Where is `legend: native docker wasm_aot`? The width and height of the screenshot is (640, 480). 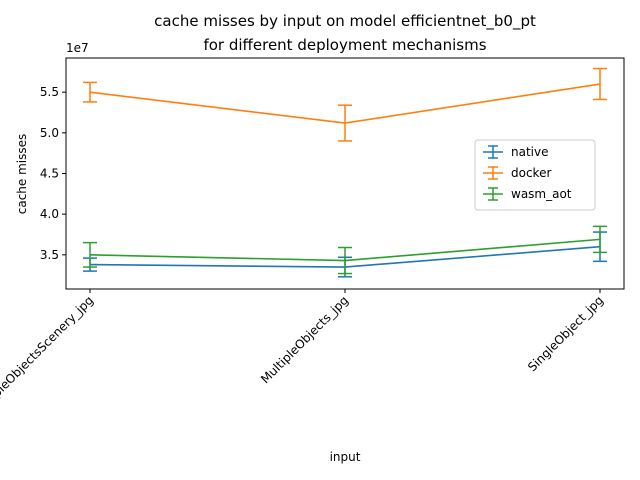 legend: native docker wasm_aot is located at coordinates (535, 175).